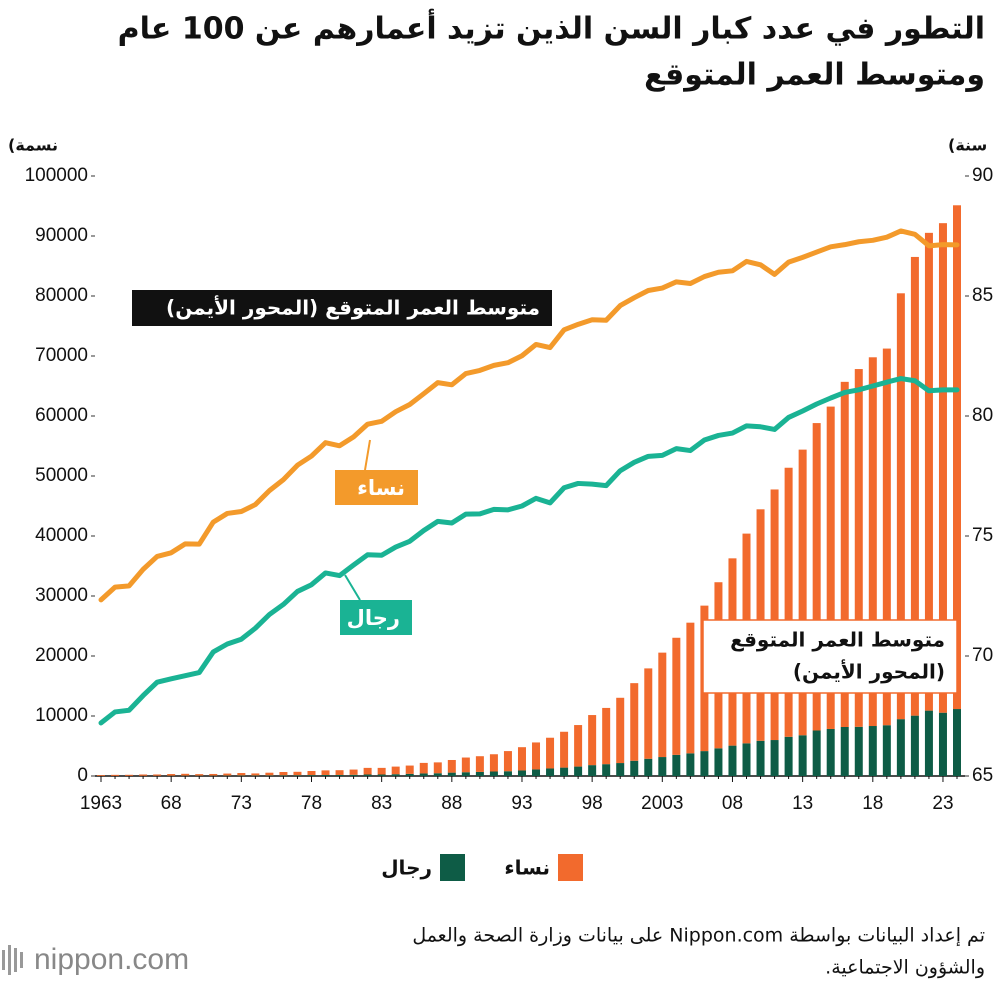 This screenshot has width=1000, height=984. I want to click on y2-tick-label: 70, so click(982, 655).